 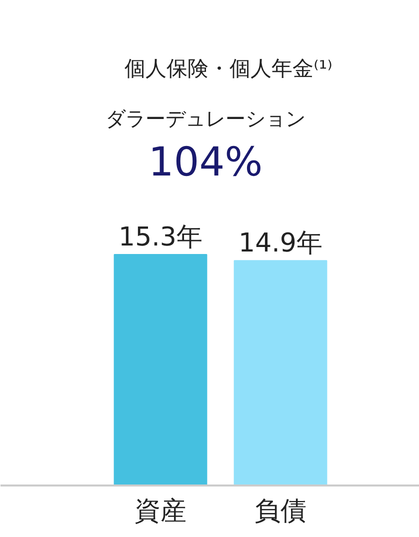 I want to click on text: 104%, so click(x=205, y=163).